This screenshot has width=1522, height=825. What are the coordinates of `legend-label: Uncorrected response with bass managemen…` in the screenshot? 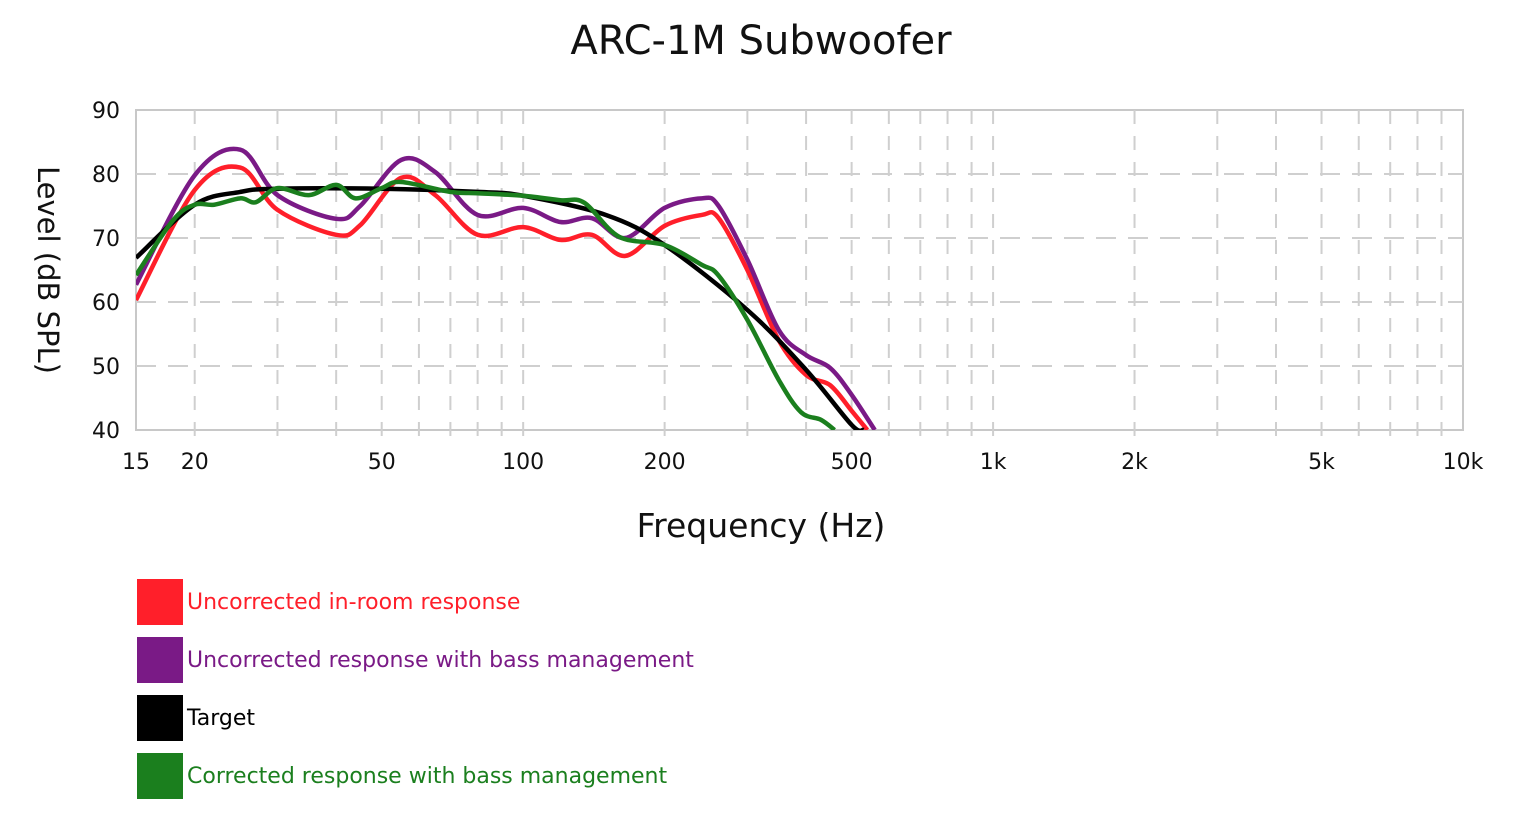 It's located at (440, 660).